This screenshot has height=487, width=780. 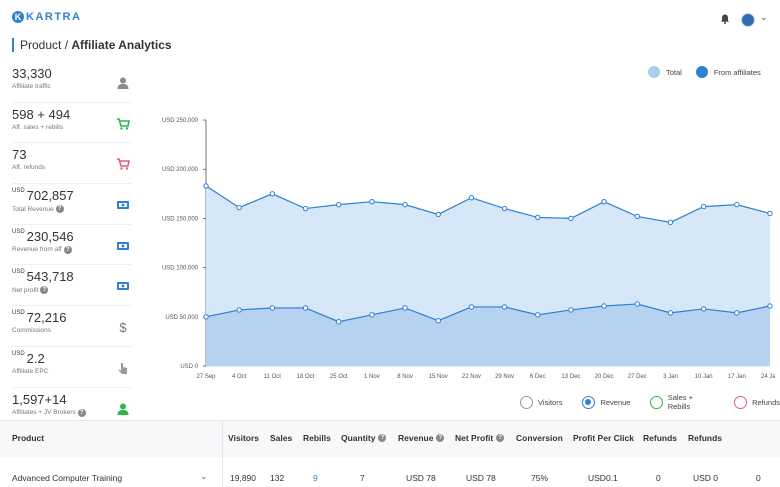 What do you see at coordinates (604, 377) in the screenshot?
I see `x-tick-label: 20 Dec` at bounding box center [604, 377].